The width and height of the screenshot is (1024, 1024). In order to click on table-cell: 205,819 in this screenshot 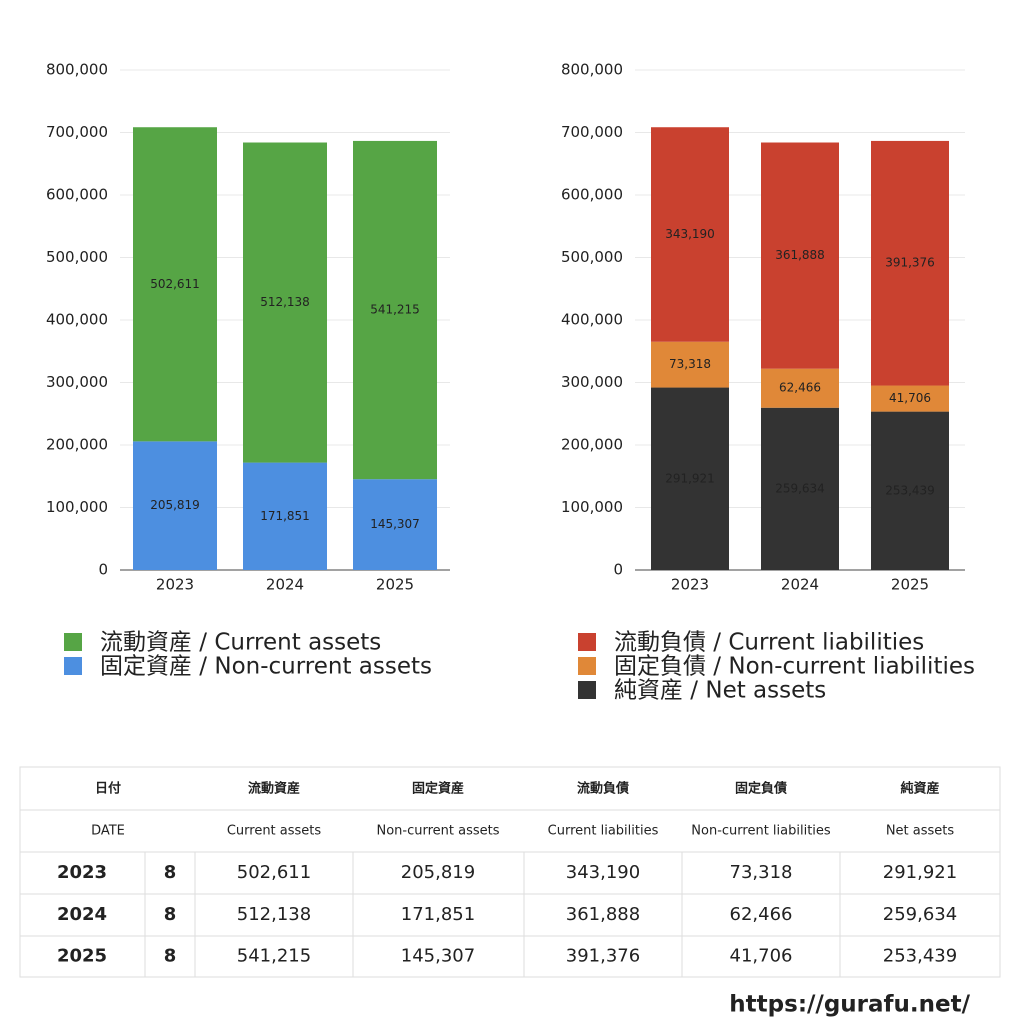, I will do `click(438, 872)`.